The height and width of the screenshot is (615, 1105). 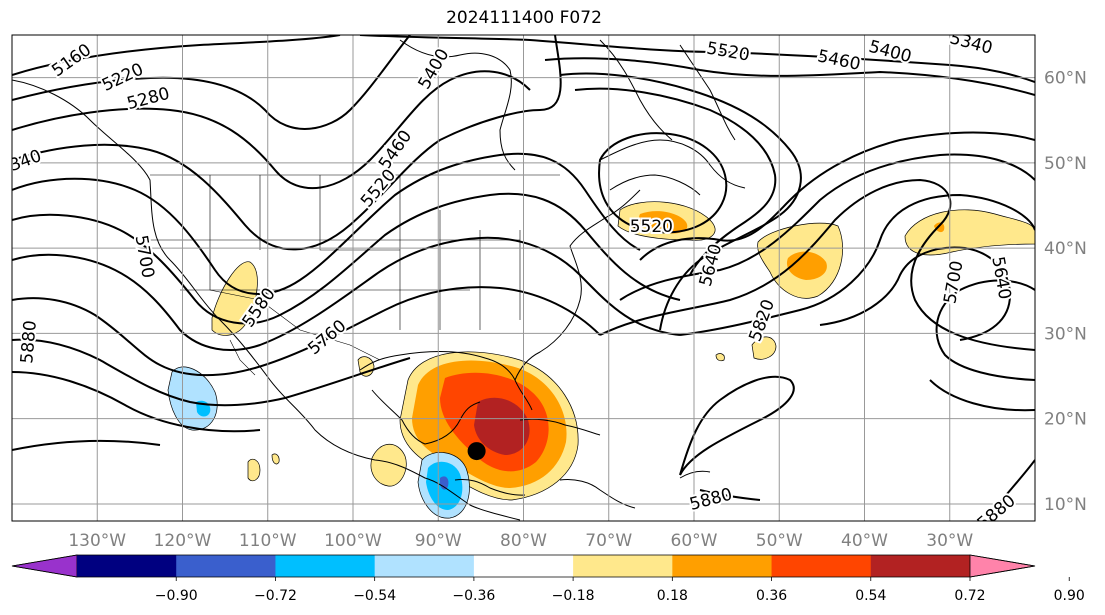 I want to click on colorbar-tick-label-7: 0.54, so click(x=870, y=596).